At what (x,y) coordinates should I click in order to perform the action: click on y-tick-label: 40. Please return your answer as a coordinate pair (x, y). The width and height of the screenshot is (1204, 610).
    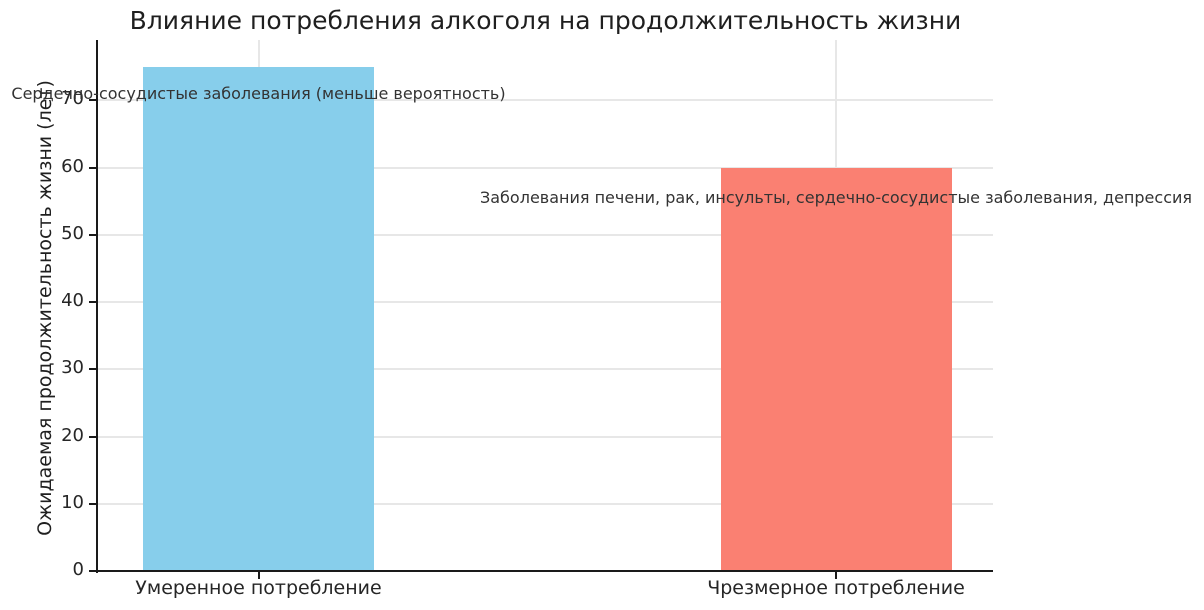
    Looking at the image, I should click on (72, 301).